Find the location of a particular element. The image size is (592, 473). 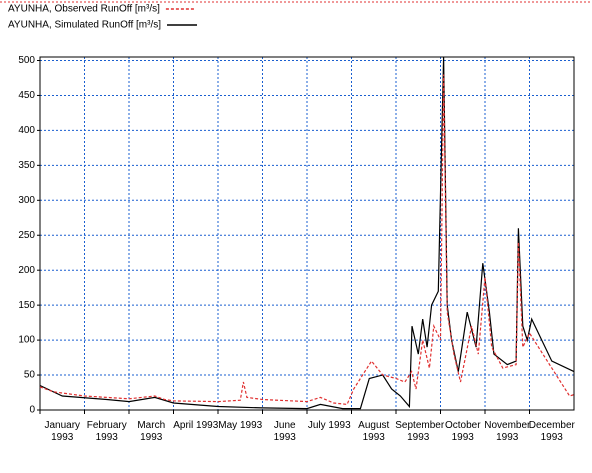

x-tick-label: September 1993 is located at coordinates (420, 431).